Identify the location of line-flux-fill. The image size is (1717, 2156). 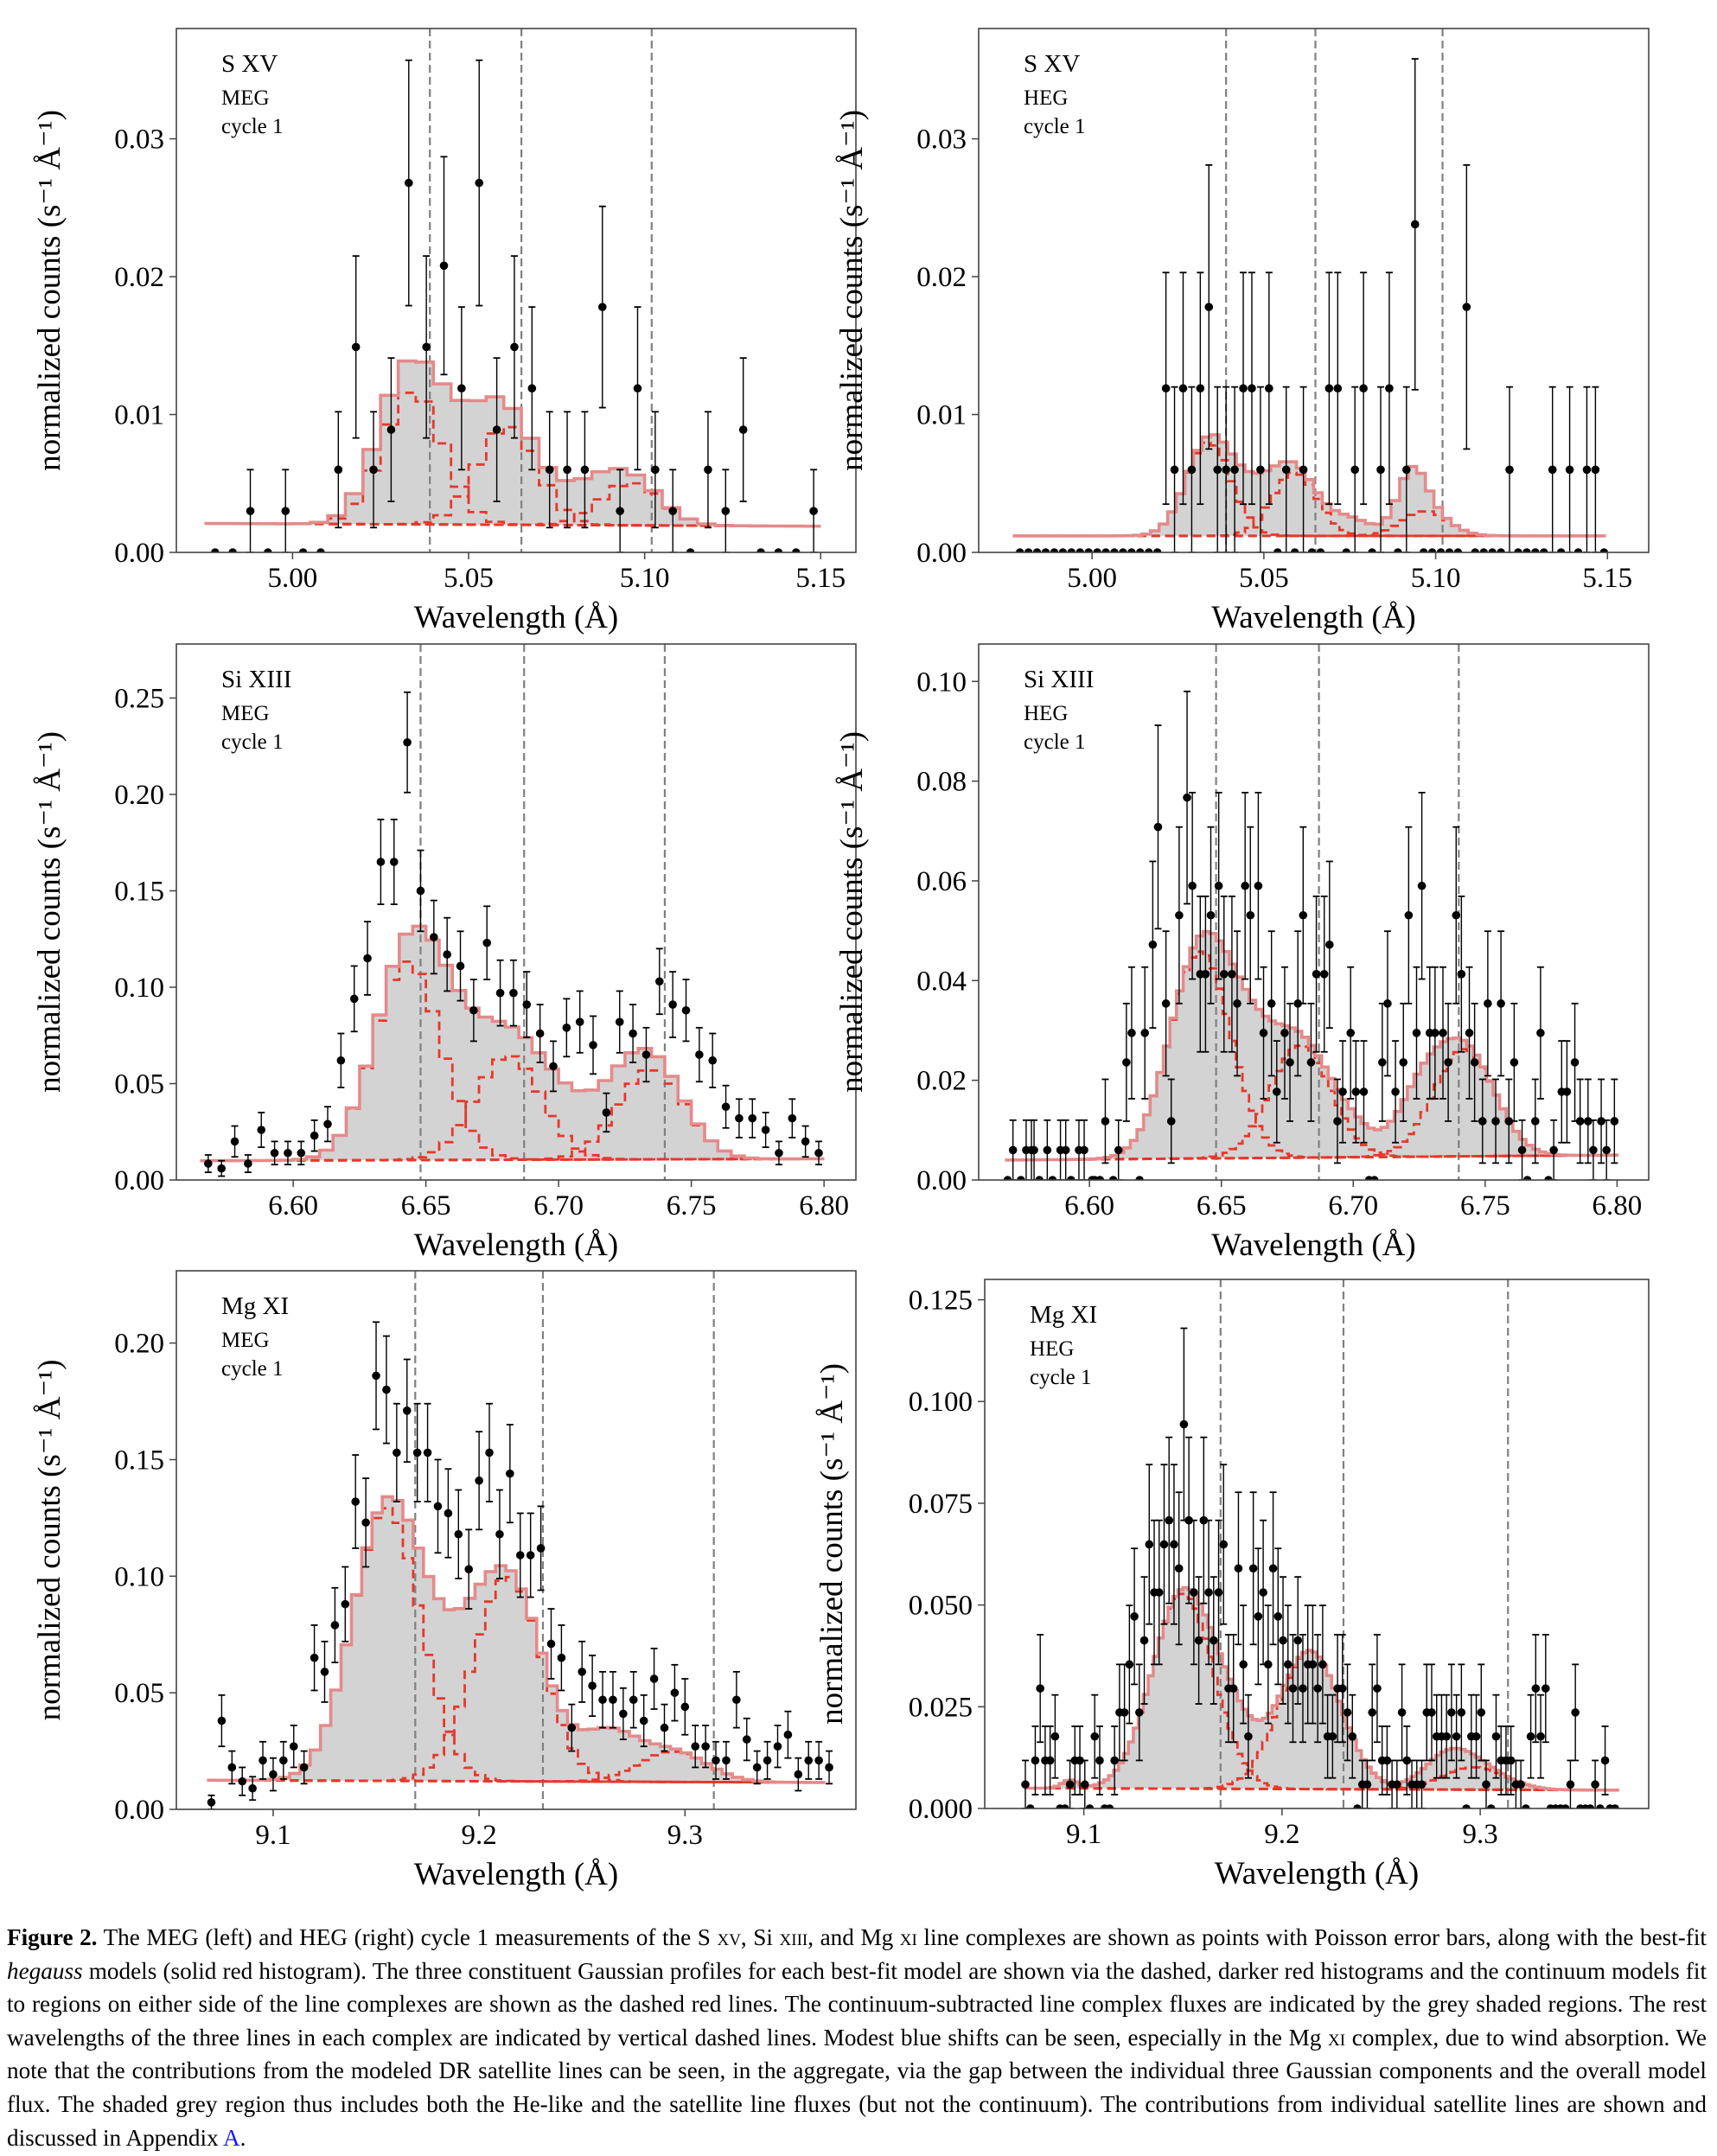
(512, 1043).